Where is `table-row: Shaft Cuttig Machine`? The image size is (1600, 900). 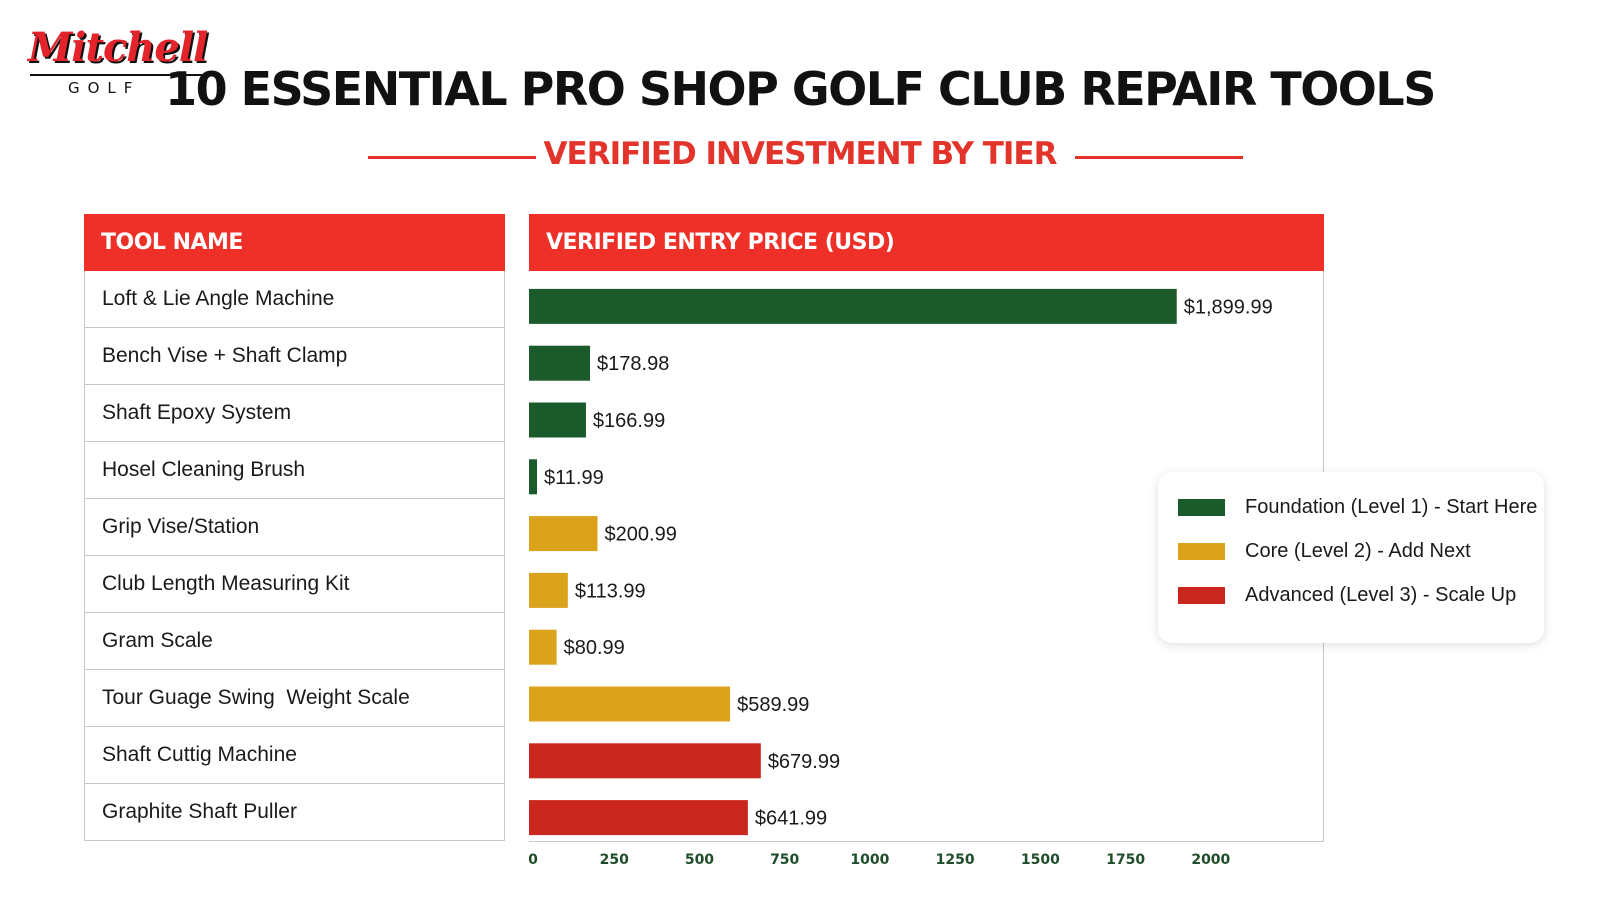 table-row: Shaft Cuttig Machine is located at coordinates (294, 755).